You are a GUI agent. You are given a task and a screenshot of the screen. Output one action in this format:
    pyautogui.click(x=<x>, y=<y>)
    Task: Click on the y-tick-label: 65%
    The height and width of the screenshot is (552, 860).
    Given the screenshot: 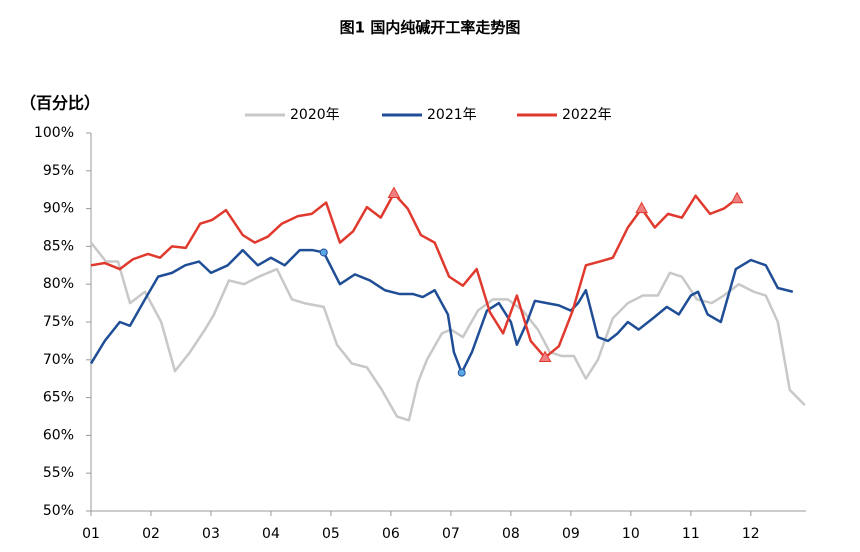 What is the action you would take?
    pyautogui.click(x=58, y=398)
    